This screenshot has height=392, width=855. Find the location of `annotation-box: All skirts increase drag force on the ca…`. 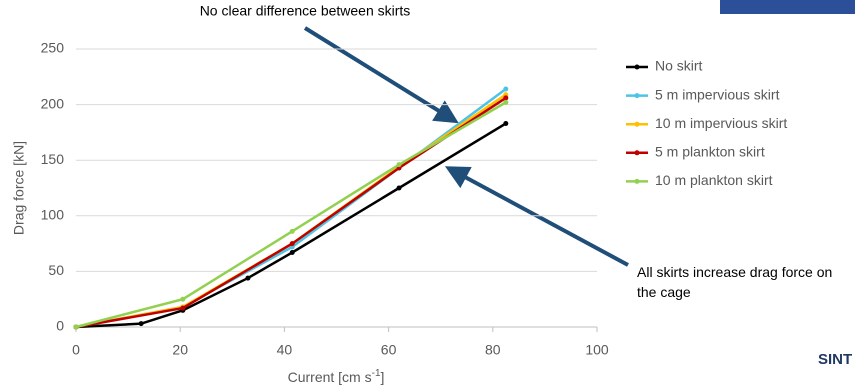

annotation-box: All skirts increase drag force on the ca… is located at coordinates (735, 282).